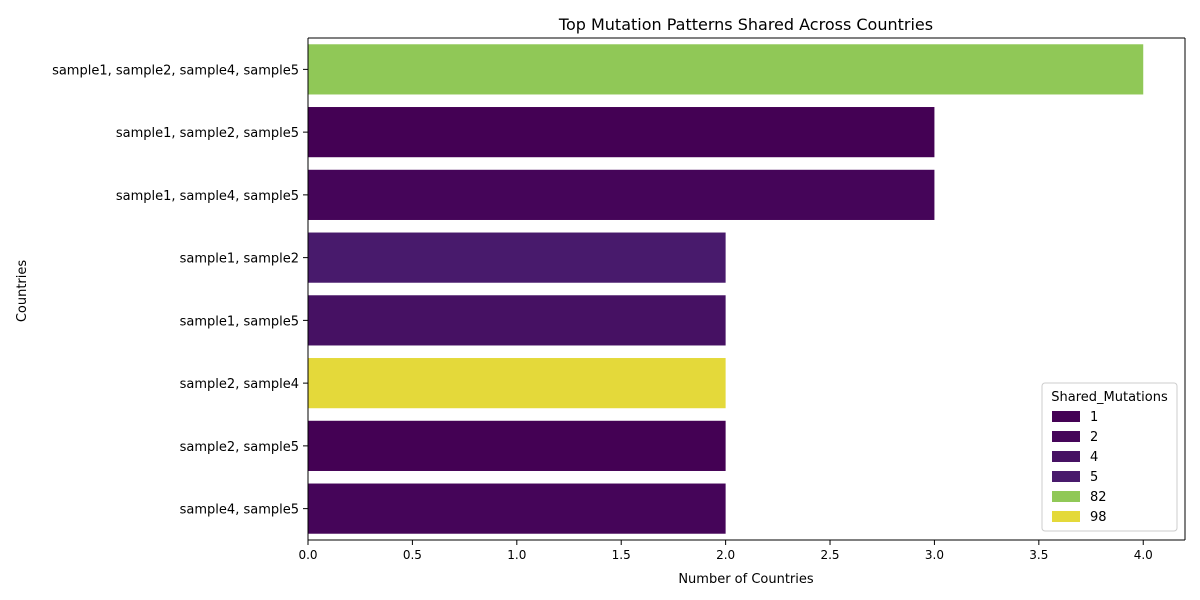 The height and width of the screenshot is (600, 1200). What do you see at coordinates (307, 555) in the screenshot?
I see `x-tick-label: 0.0` at bounding box center [307, 555].